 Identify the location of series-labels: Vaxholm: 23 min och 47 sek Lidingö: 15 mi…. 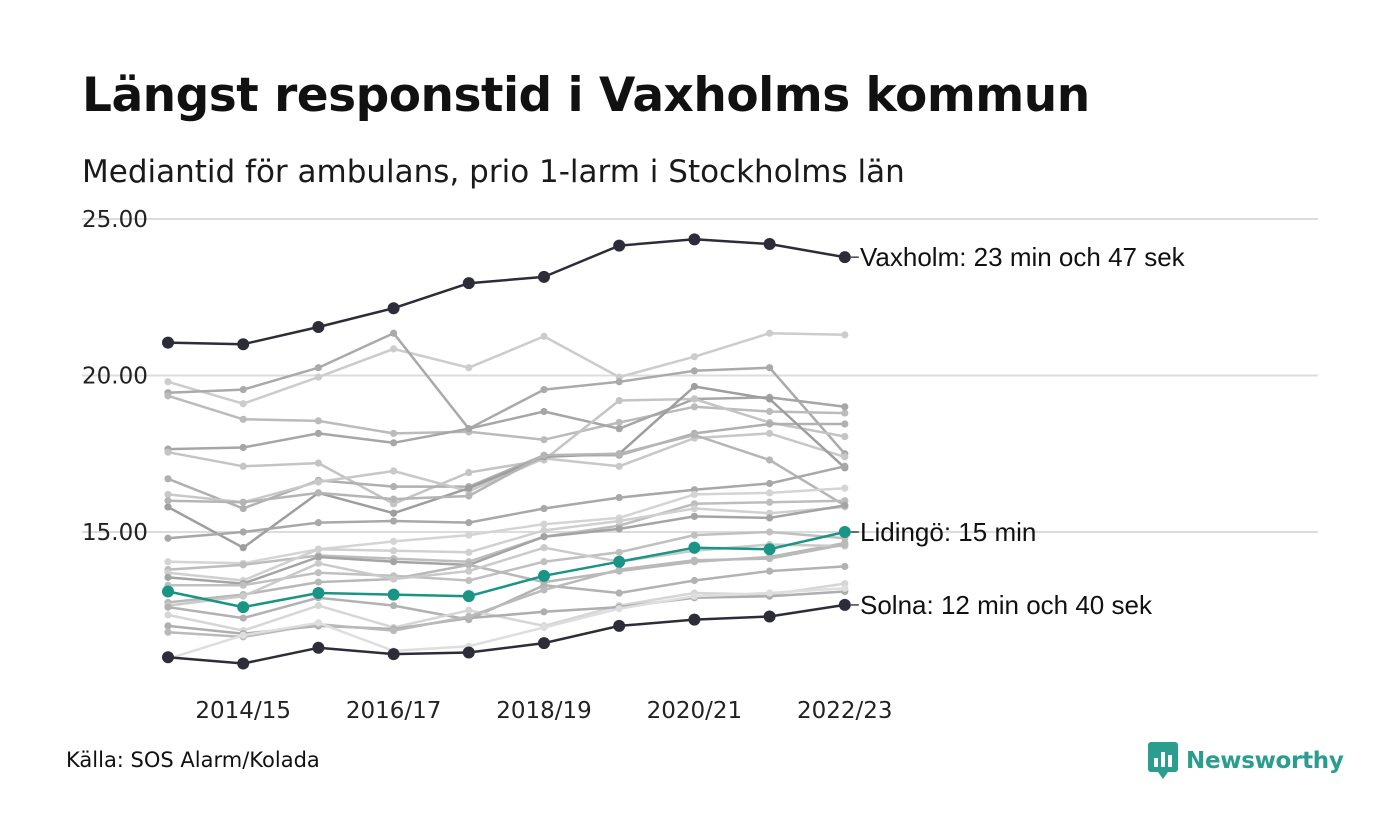
(1018, 431).